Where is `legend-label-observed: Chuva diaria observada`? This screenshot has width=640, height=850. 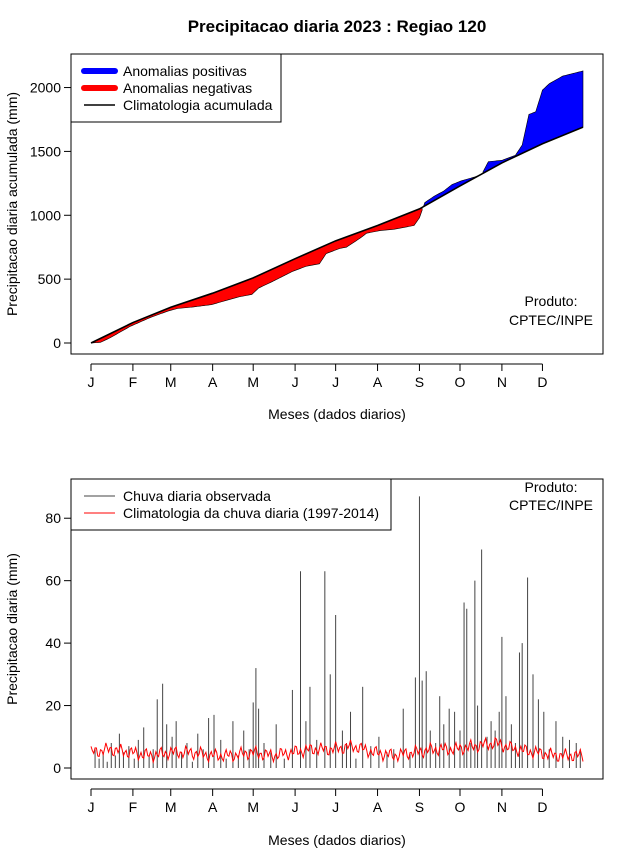 legend-label-observed: Chuva diaria observada is located at coordinates (197, 496).